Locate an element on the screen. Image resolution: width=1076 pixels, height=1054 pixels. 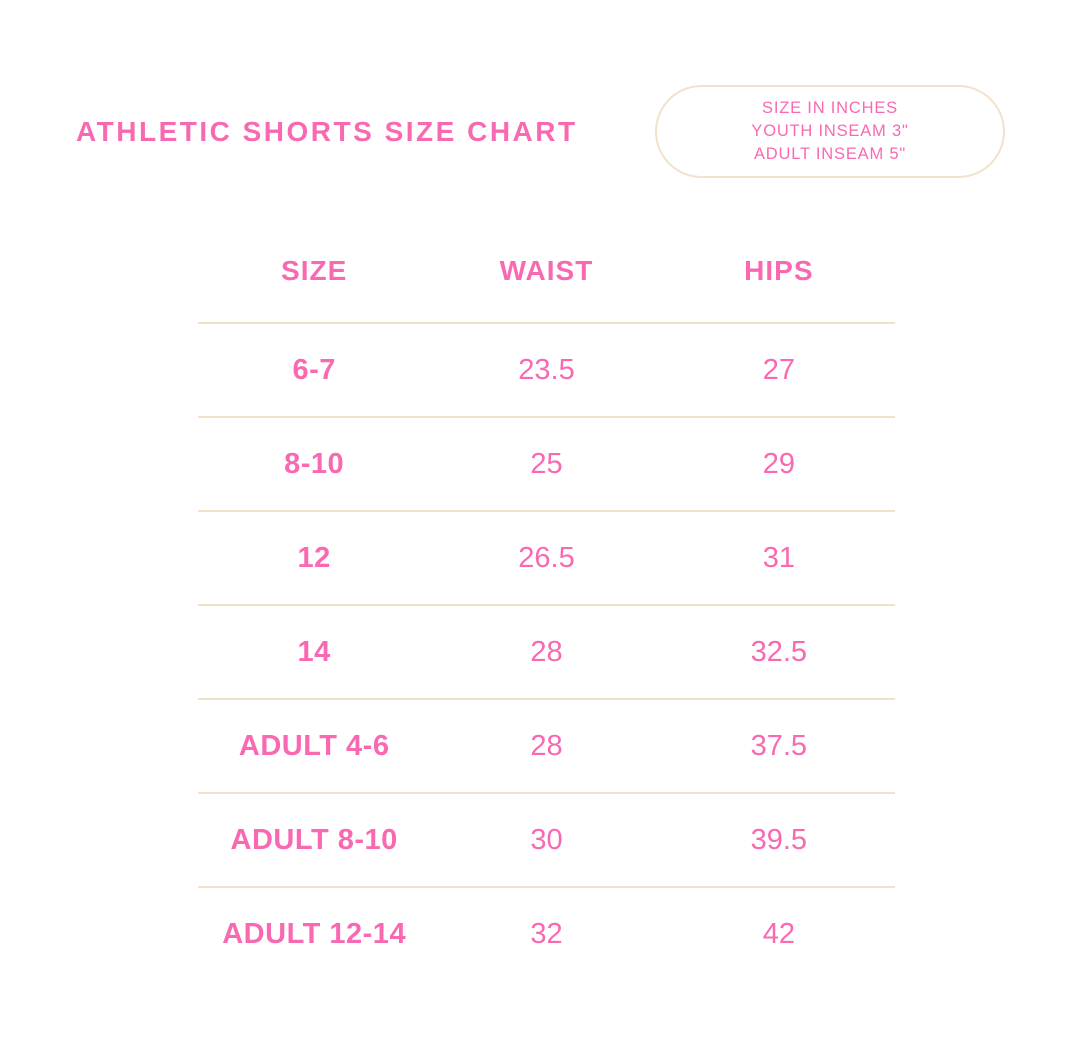
hips-cell: 32.5 is located at coordinates (778, 651).